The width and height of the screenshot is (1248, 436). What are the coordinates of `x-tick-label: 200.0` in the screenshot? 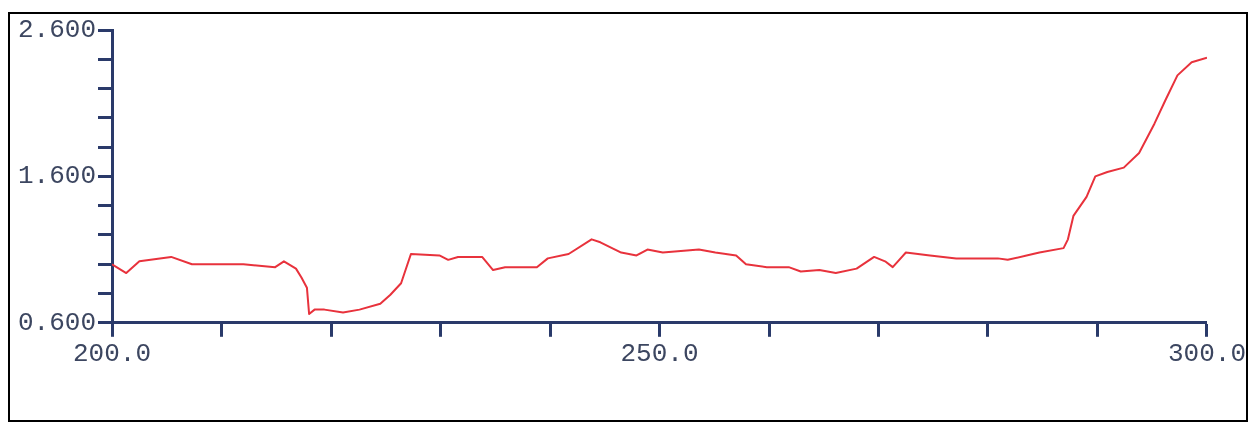 It's located at (112, 354).